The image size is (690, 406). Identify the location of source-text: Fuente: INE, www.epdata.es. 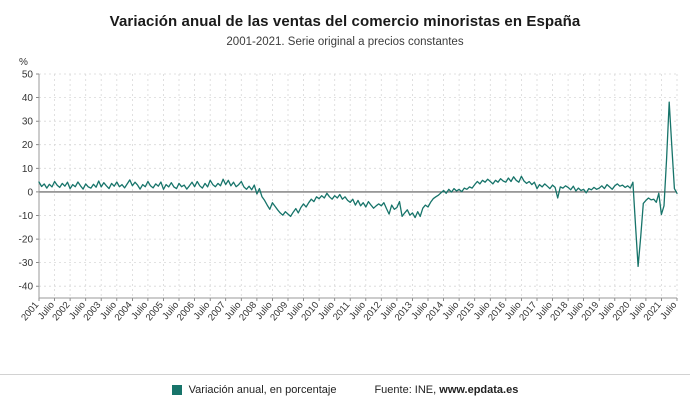
(446, 390).